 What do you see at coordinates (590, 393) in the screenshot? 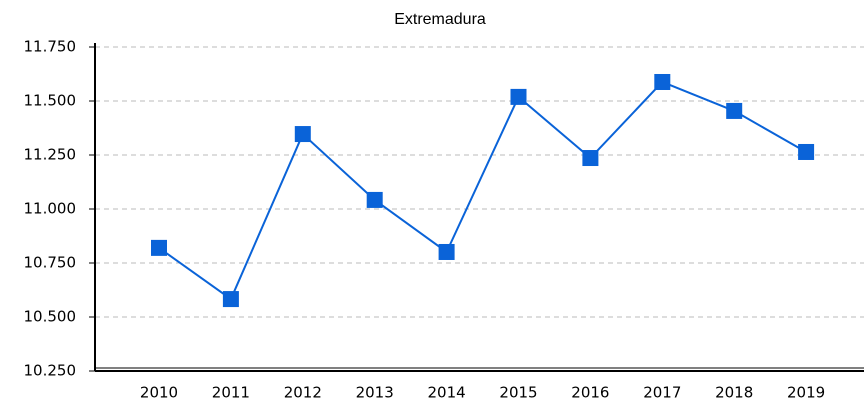
I see `x-tick-label: 2016` at bounding box center [590, 393].